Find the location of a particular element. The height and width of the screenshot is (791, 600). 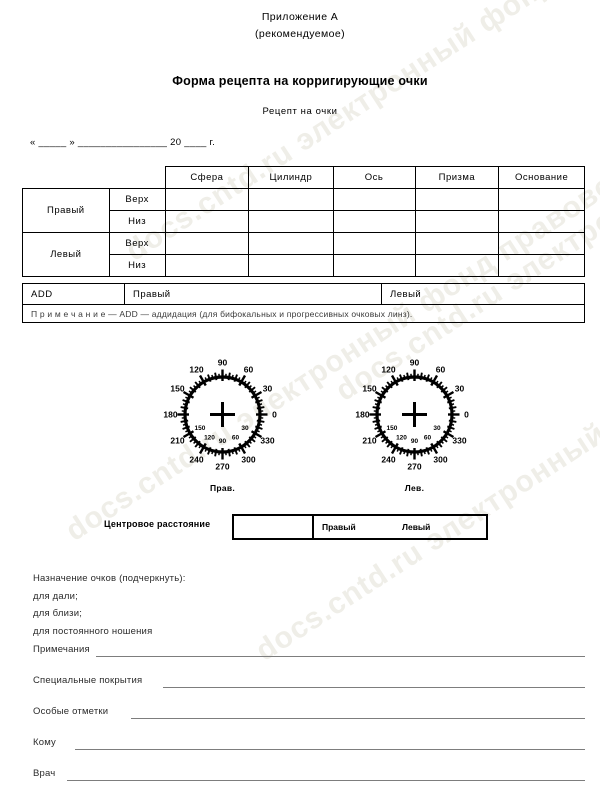

svg-text: 270 is located at coordinates (414, 467).